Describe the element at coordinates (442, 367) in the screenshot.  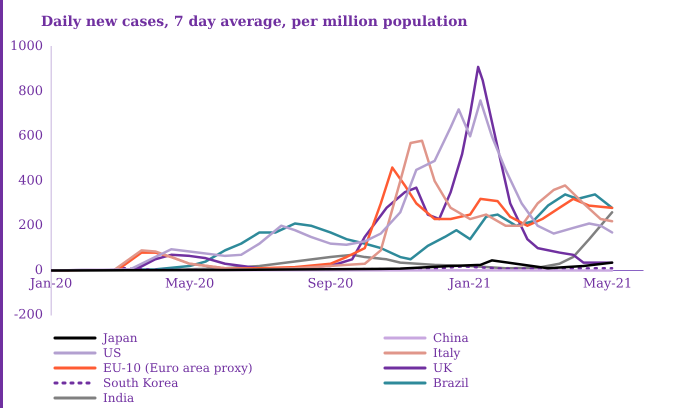
I see `legend-label: UK` at that location.